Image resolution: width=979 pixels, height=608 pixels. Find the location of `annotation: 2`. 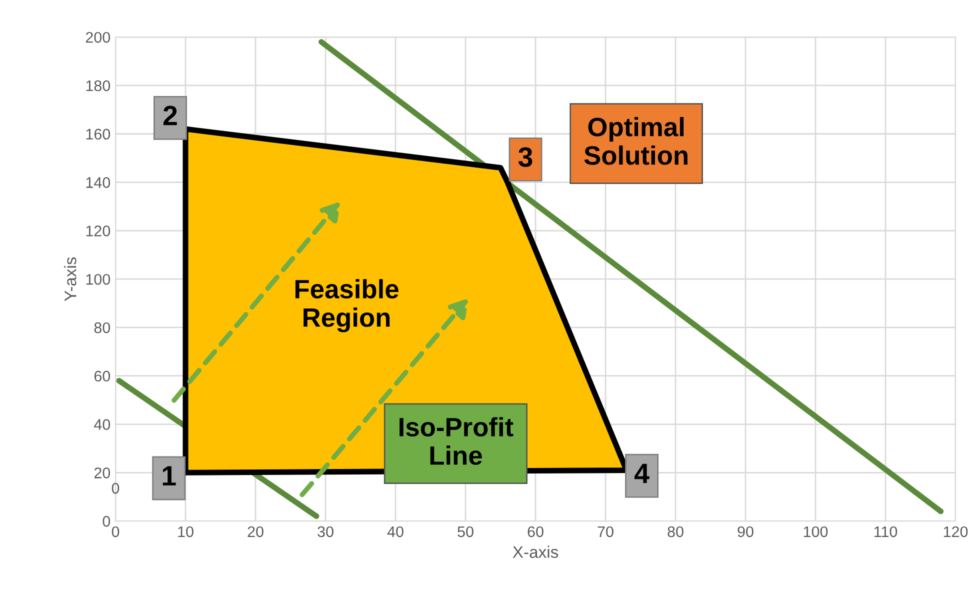

annotation: 2 is located at coordinates (170, 116).